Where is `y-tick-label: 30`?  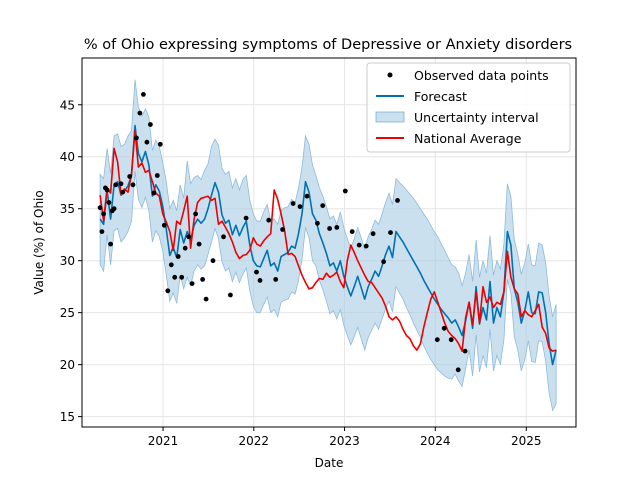
y-tick-label: 30 is located at coordinates (67, 261).